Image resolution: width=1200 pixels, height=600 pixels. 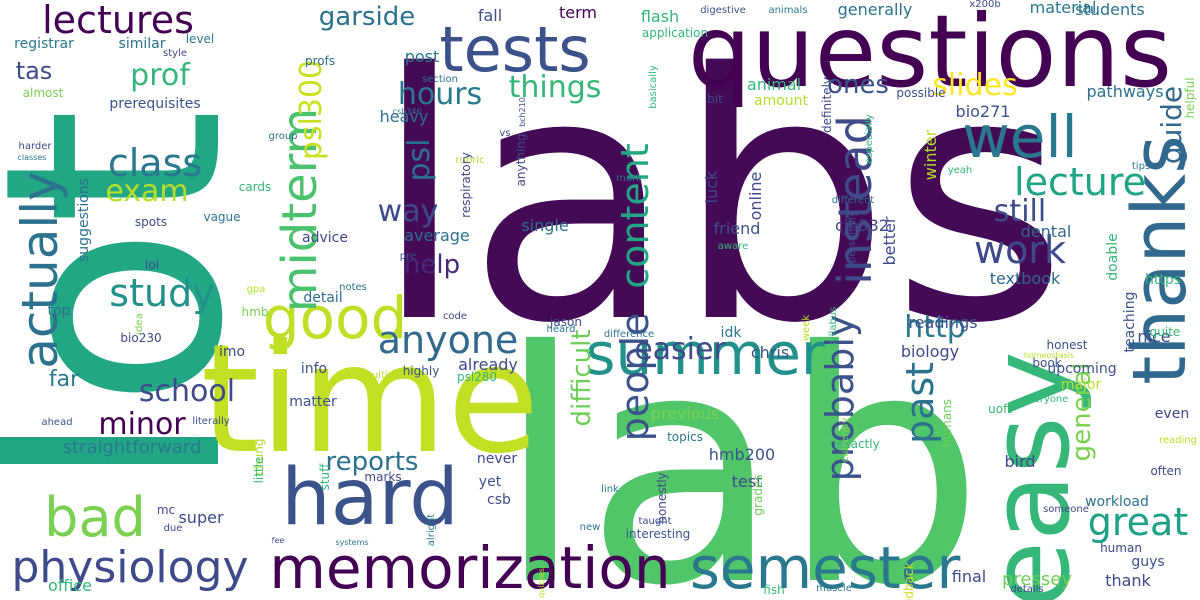 I want to click on word-section: section, so click(x=440, y=79).